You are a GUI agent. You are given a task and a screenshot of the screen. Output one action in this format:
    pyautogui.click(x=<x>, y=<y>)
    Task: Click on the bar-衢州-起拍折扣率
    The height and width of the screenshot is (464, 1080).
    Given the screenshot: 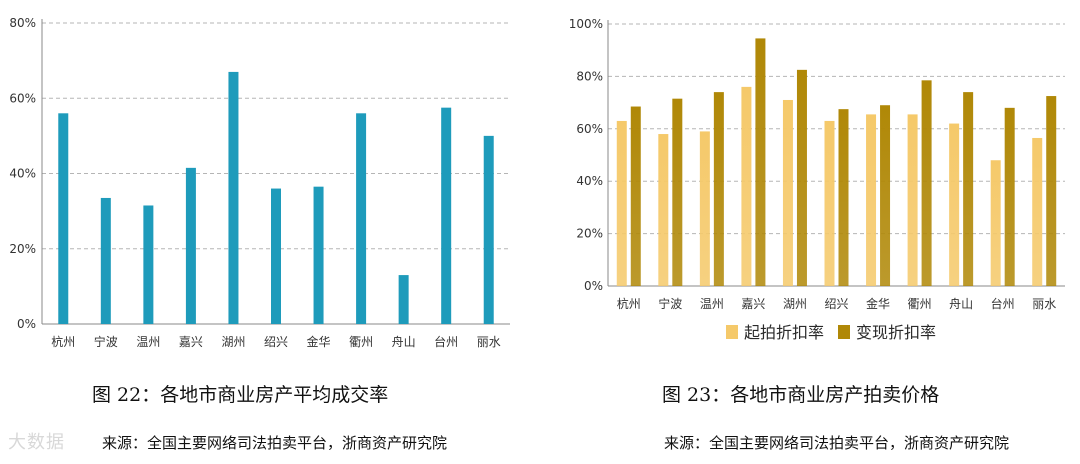 What is the action you would take?
    pyautogui.click(x=912, y=200)
    